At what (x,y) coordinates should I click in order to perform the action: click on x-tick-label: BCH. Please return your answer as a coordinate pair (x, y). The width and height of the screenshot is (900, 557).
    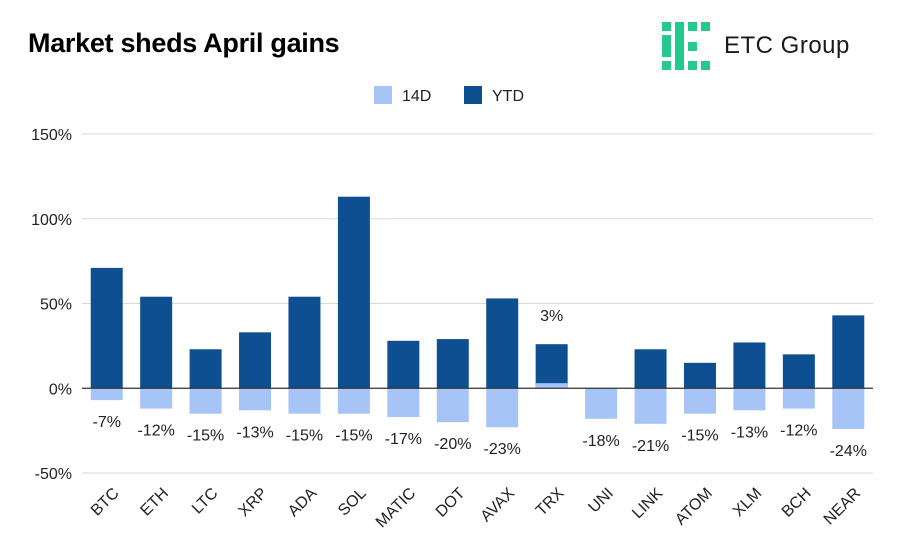
    Looking at the image, I should click on (797, 503).